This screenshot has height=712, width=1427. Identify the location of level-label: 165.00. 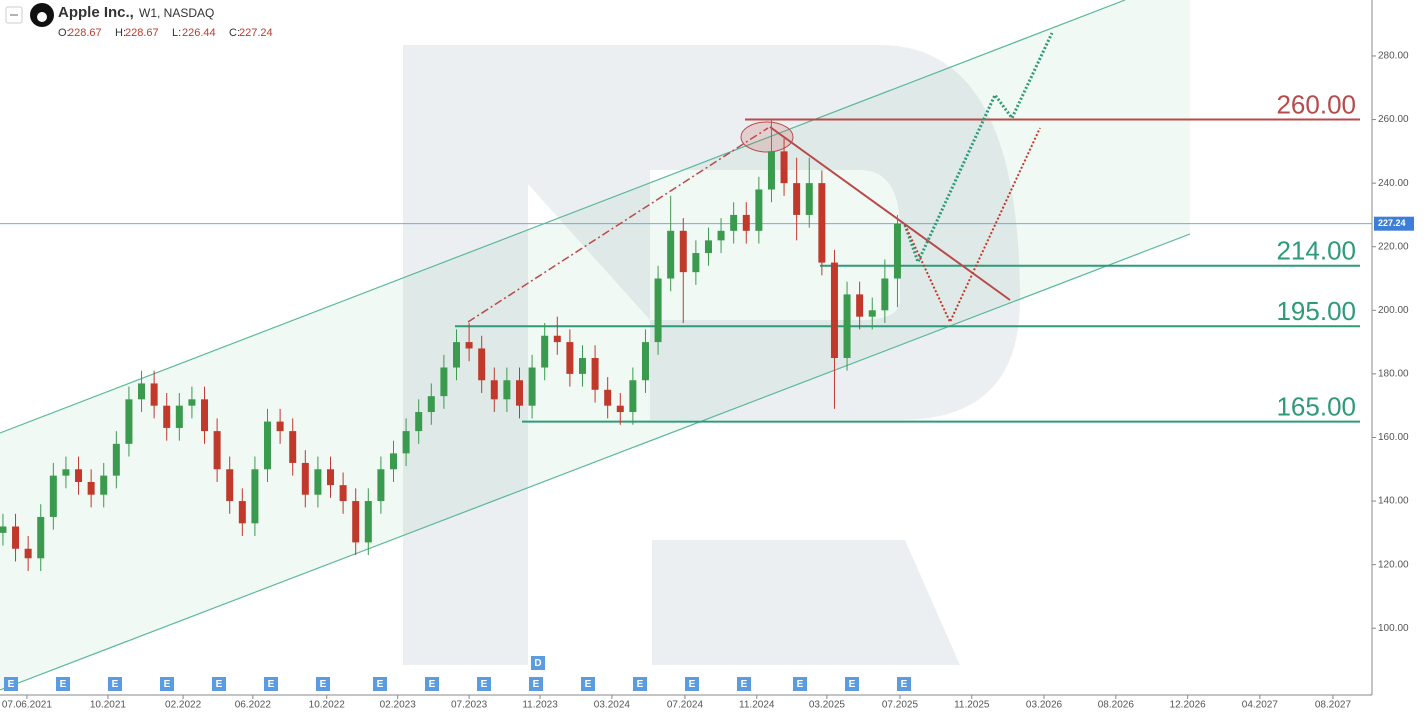
(1316, 406).